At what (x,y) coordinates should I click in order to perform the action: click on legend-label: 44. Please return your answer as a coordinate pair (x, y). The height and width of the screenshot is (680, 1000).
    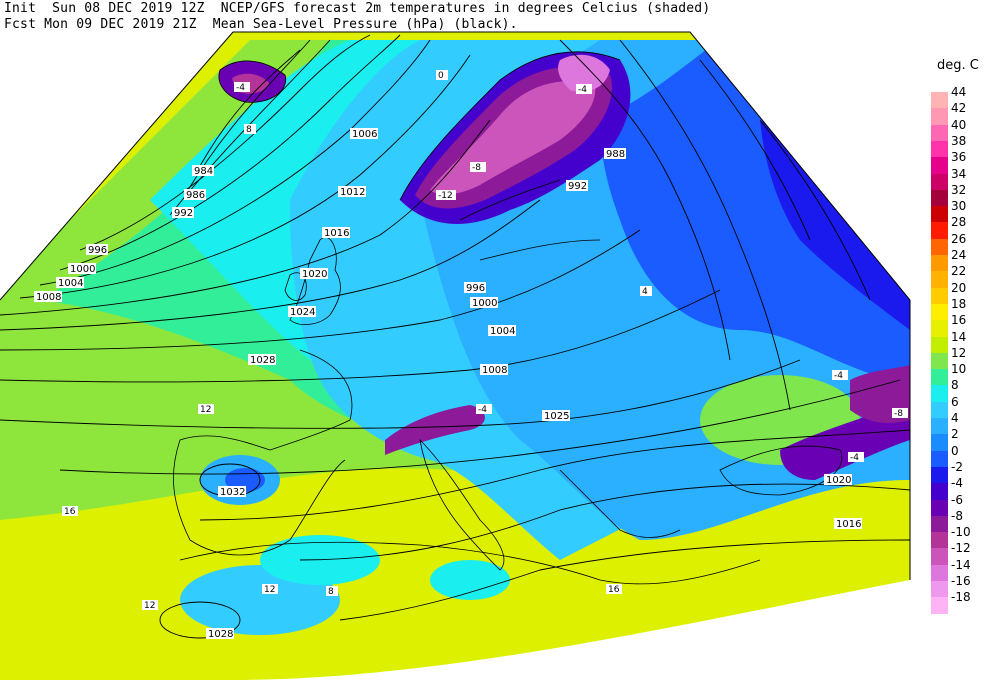
    Looking at the image, I should click on (959, 92).